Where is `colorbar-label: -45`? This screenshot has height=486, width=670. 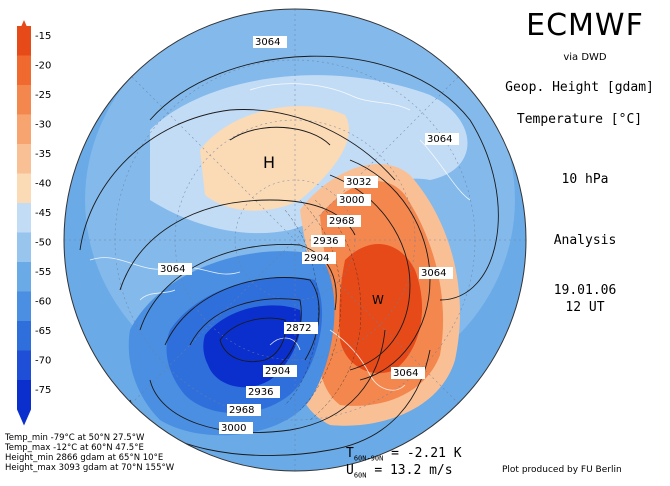
colorbar-label: -45 is located at coordinates (43, 213).